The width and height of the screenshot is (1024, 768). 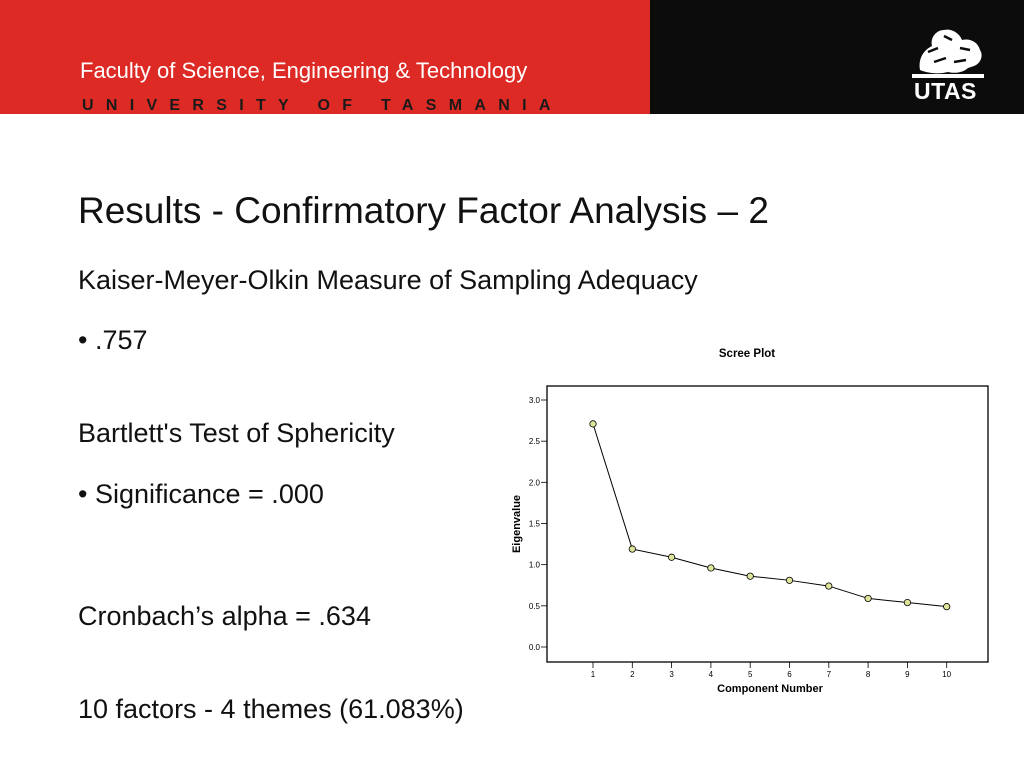 What do you see at coordinates (201, 494) in the screenshot?
I see `bartlett-significance: • Significance = .000` at bounding box center [201, 494].